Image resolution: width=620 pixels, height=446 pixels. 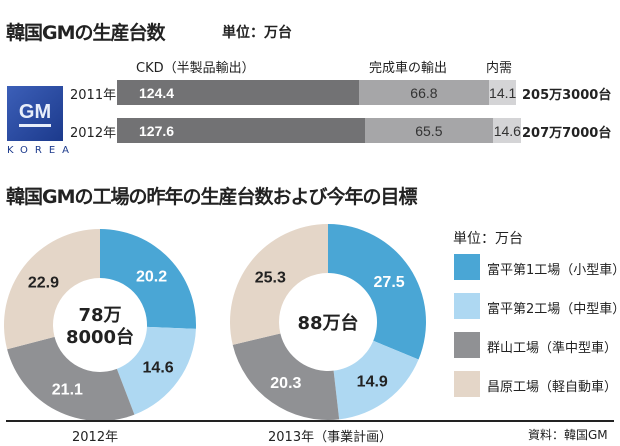 What do you see at coordinates (67, 390) in the screenshot?
I see `slice-label: 21.1` at bounding box center [67, 390].